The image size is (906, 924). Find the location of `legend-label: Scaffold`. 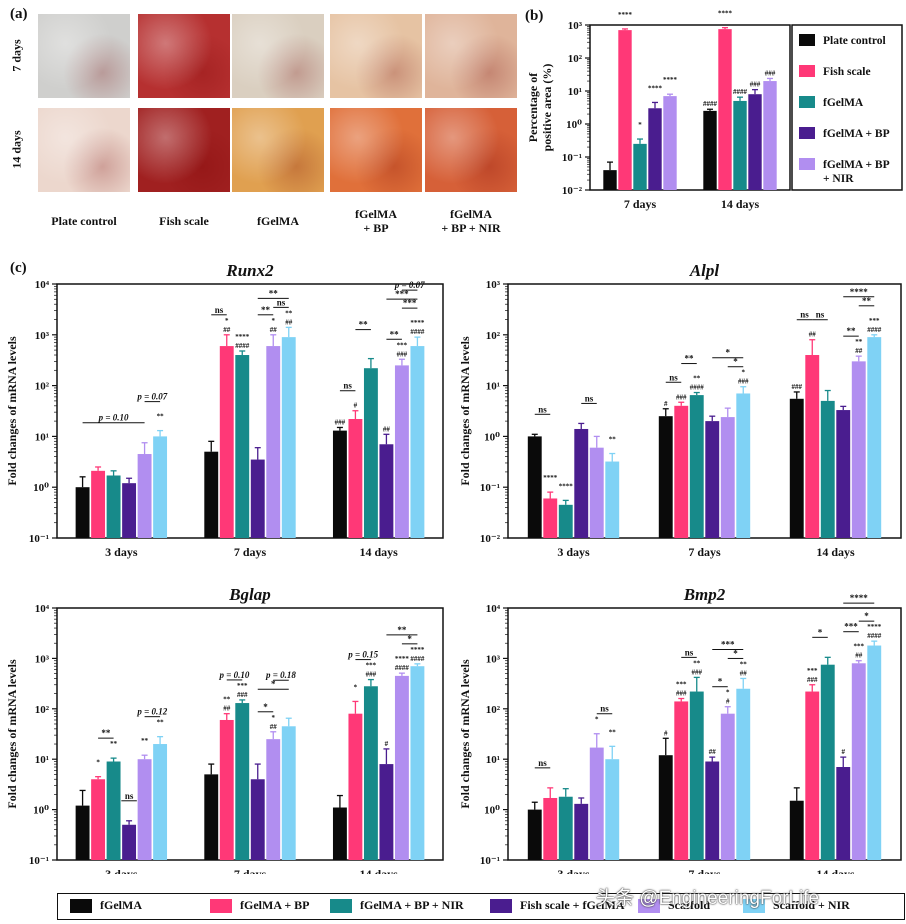

legend-label: Scaffold is located at coordinates (689, 905).